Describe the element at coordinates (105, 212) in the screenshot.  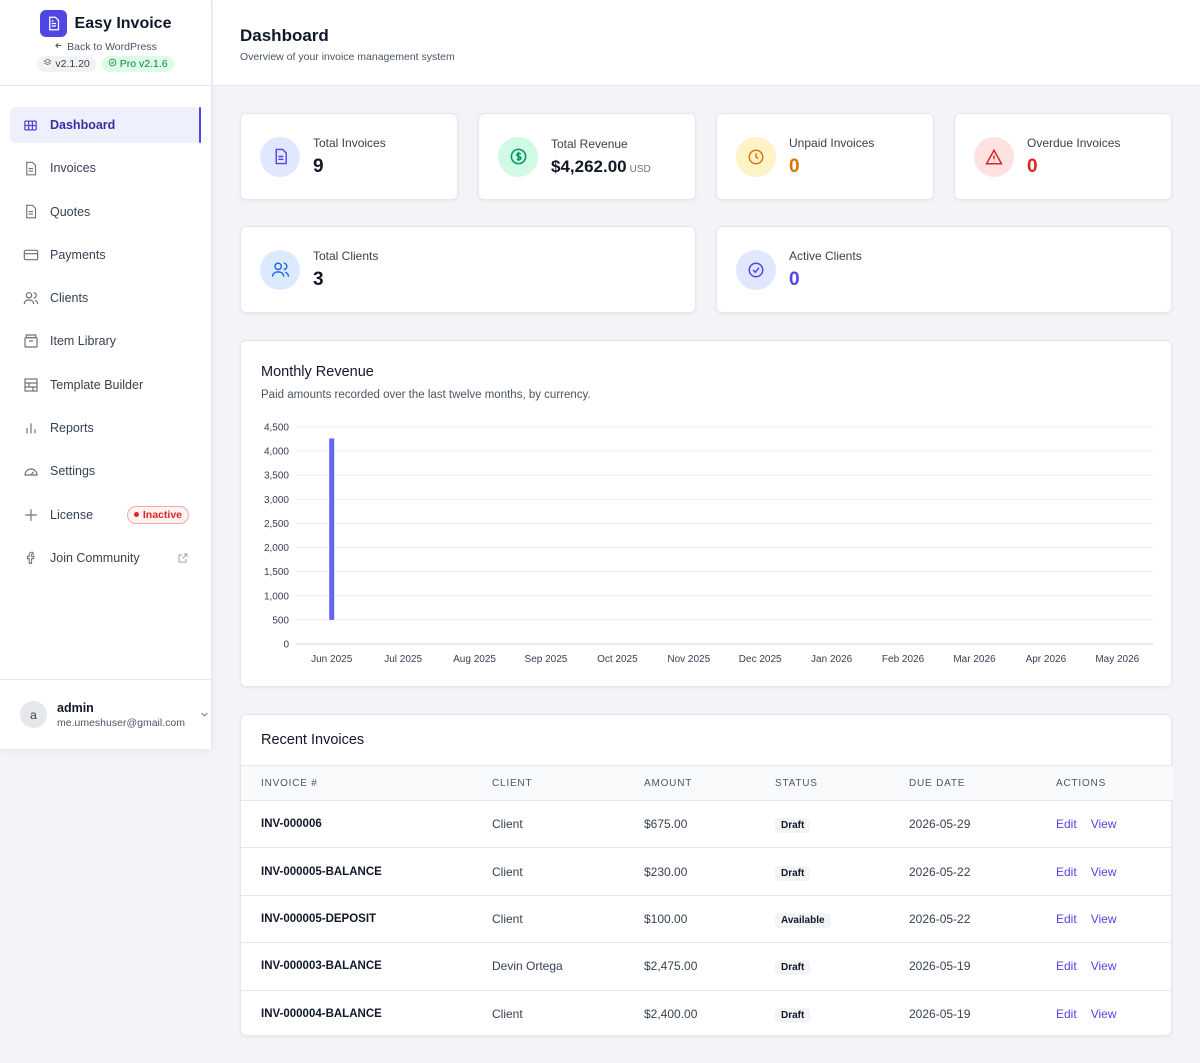
I see `sidebar-item-quotes: Quotes` at that location.